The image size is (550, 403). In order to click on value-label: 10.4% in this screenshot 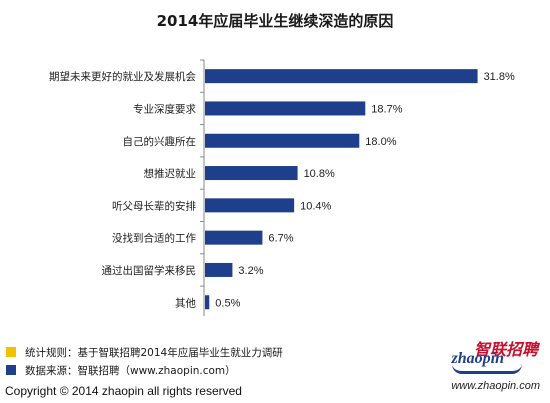, I will do `click(315, 206)`.